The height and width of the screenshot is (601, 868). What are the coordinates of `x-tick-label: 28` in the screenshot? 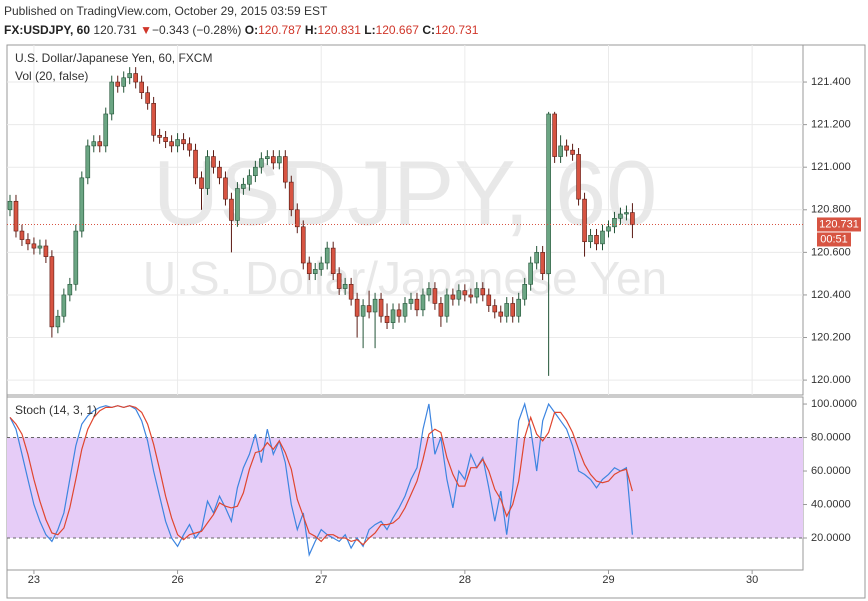 It's located at (465, 580).